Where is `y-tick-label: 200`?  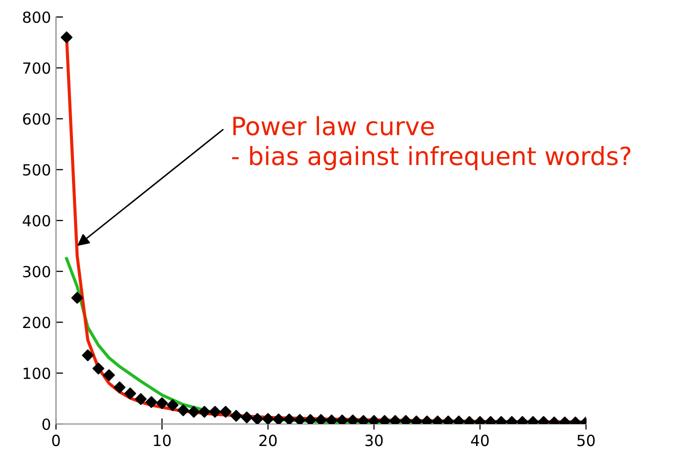
y-tick-label: 200 is located at coordinates (36, 322).